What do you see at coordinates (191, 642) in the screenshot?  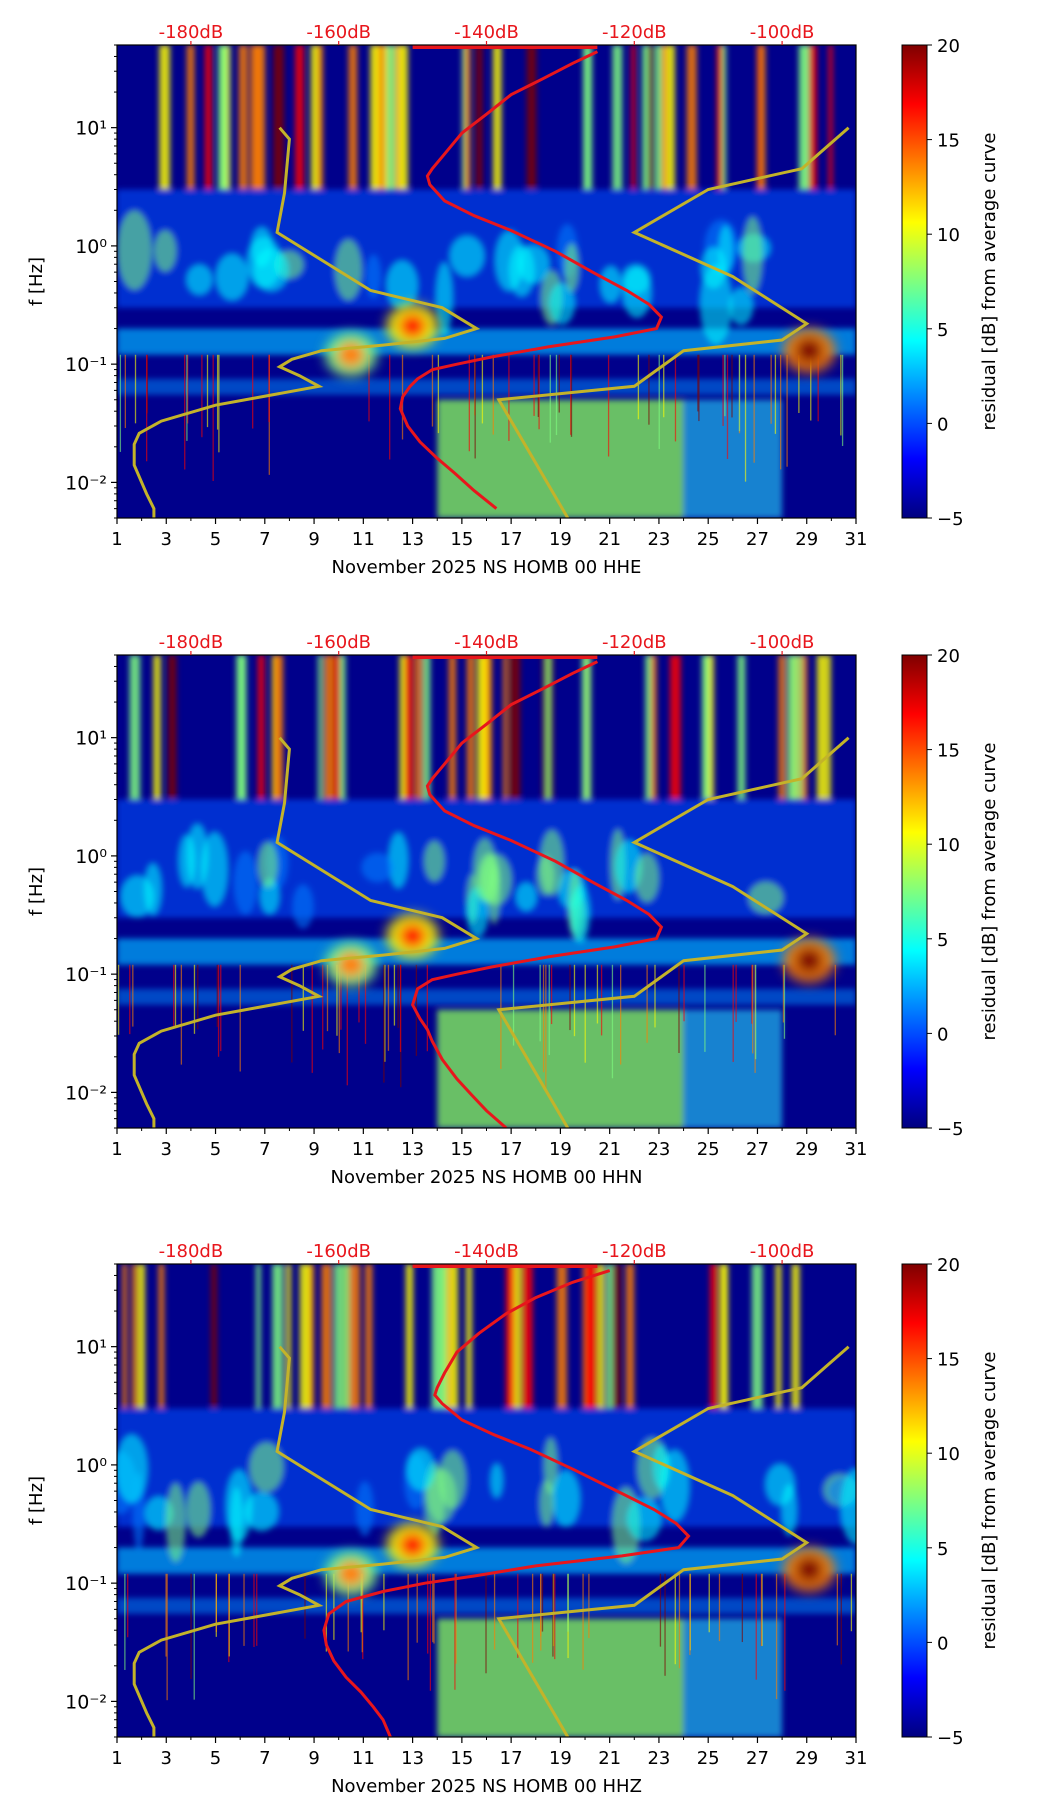 I see `top-db-label: -180dB` at bounding box center [191, 642].